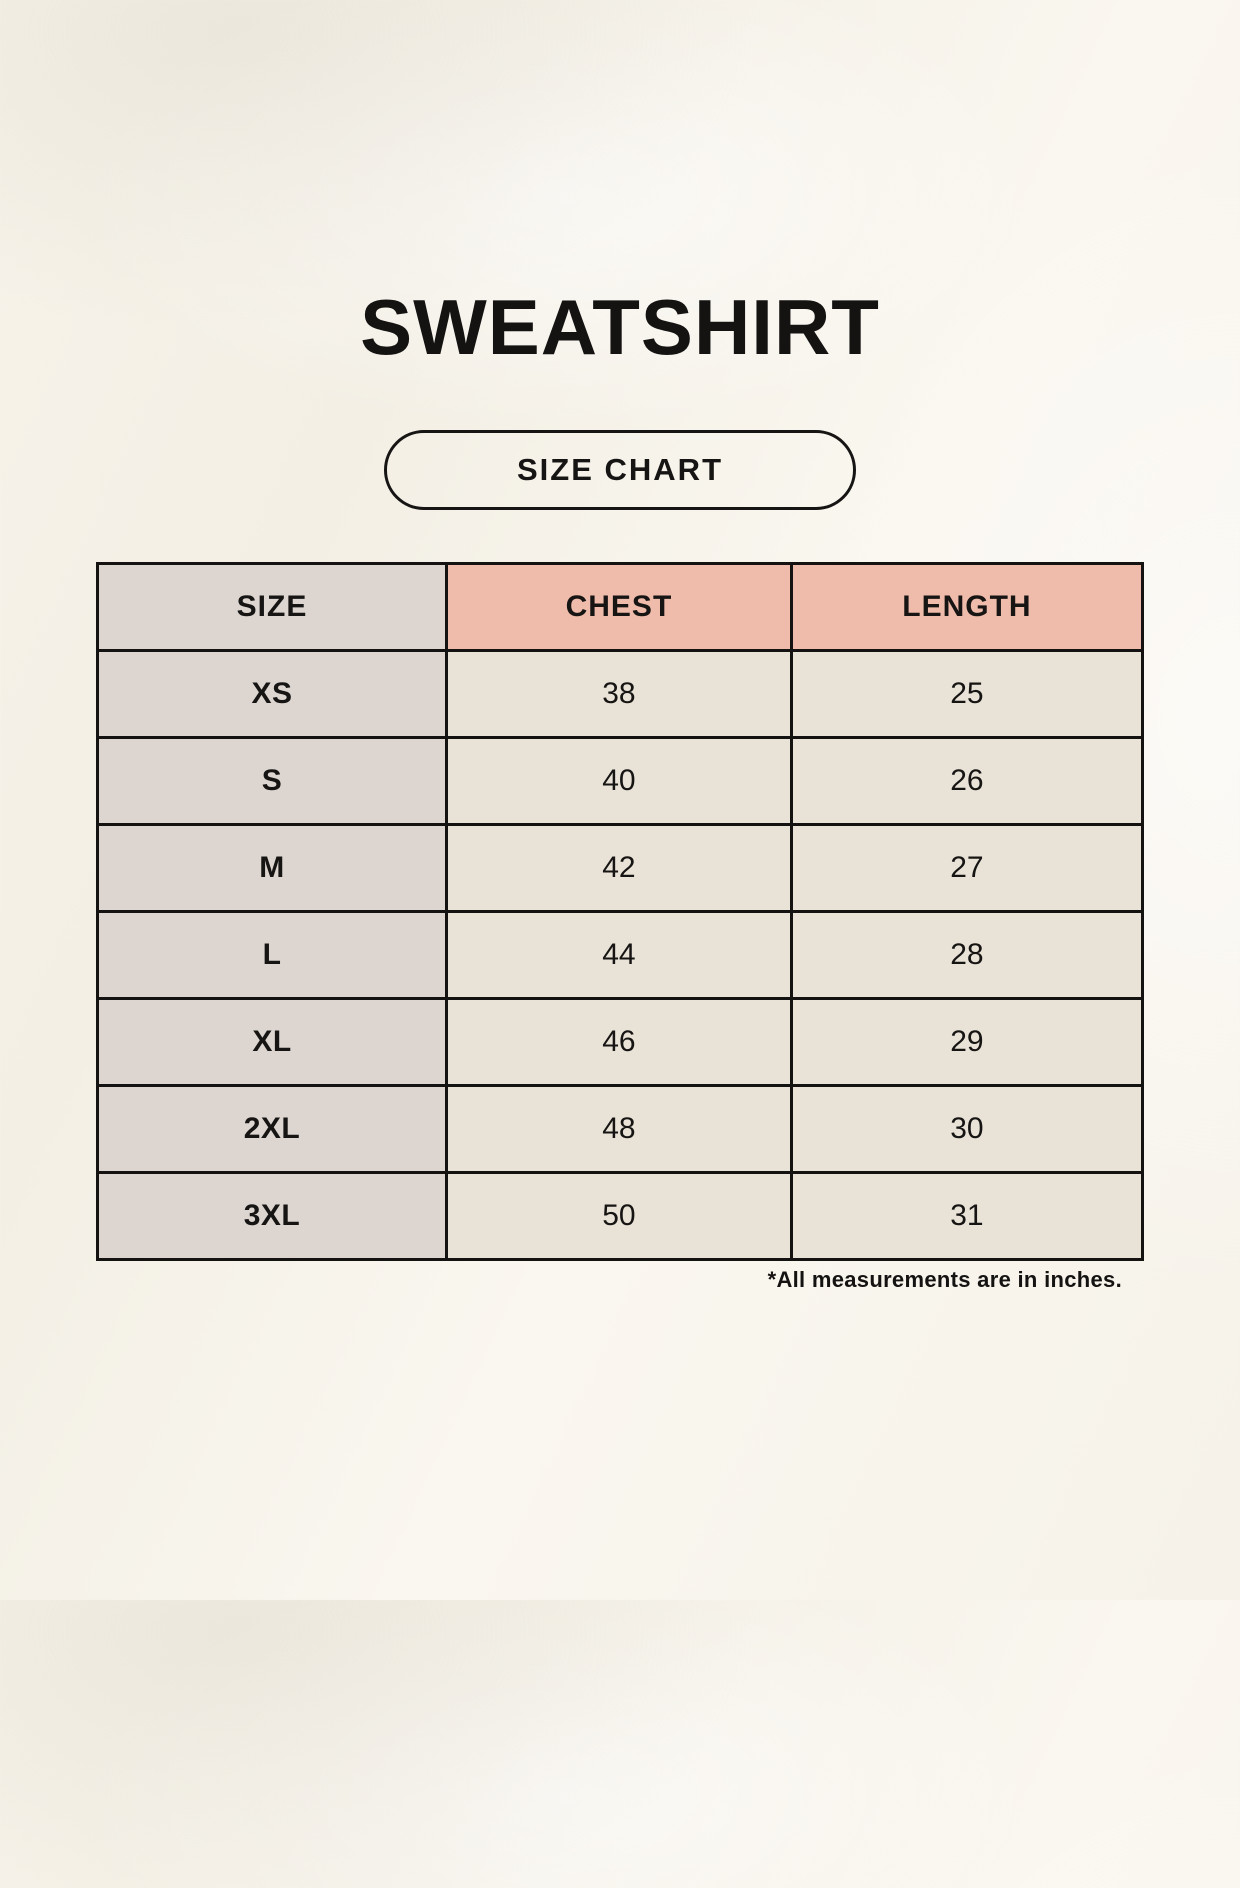 The height and width of the screenshot is (1888, 1240). What do you see at coordinates (967, 1129) in the screenshot?
I see `length-value: 30` at bounding box center [967, 1129].